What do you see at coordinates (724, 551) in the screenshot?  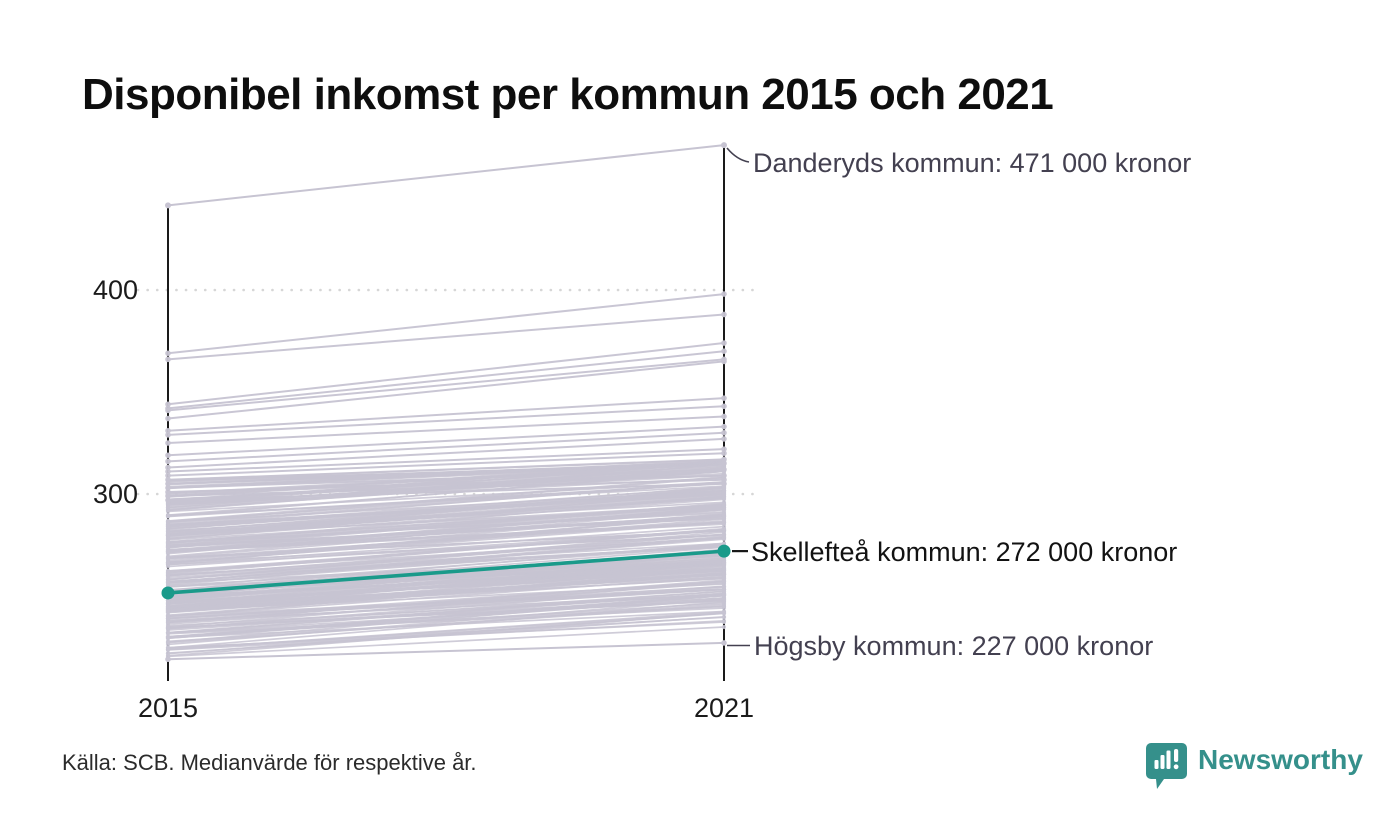 I see `skelleftea-line-endpoint` at bounding box center [724, 551].